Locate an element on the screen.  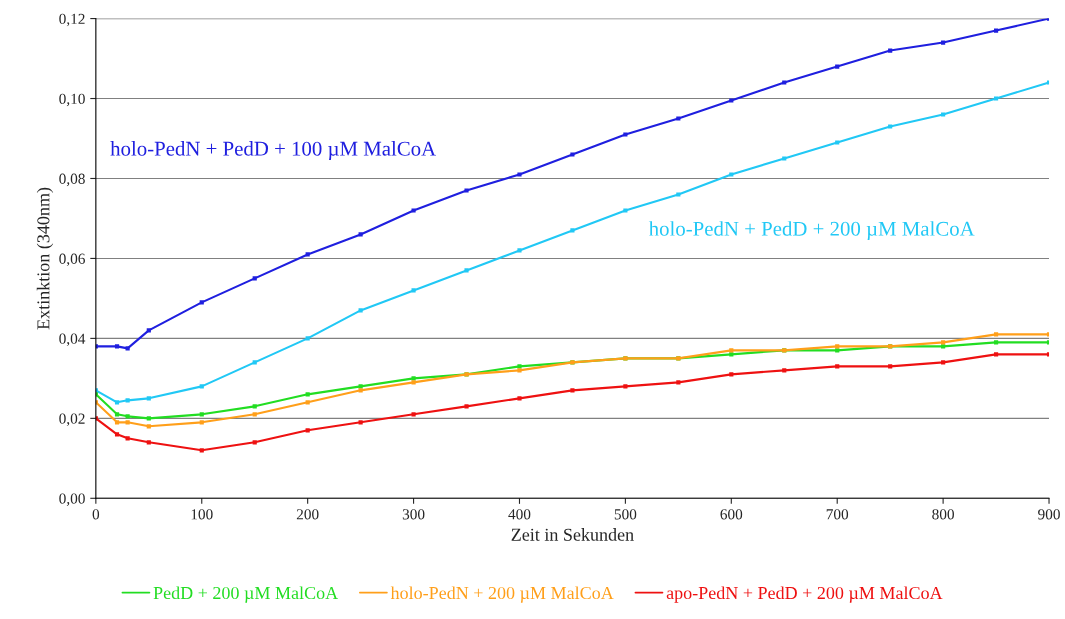
x-tick-label: 0 is located at coordinates (96, 514).